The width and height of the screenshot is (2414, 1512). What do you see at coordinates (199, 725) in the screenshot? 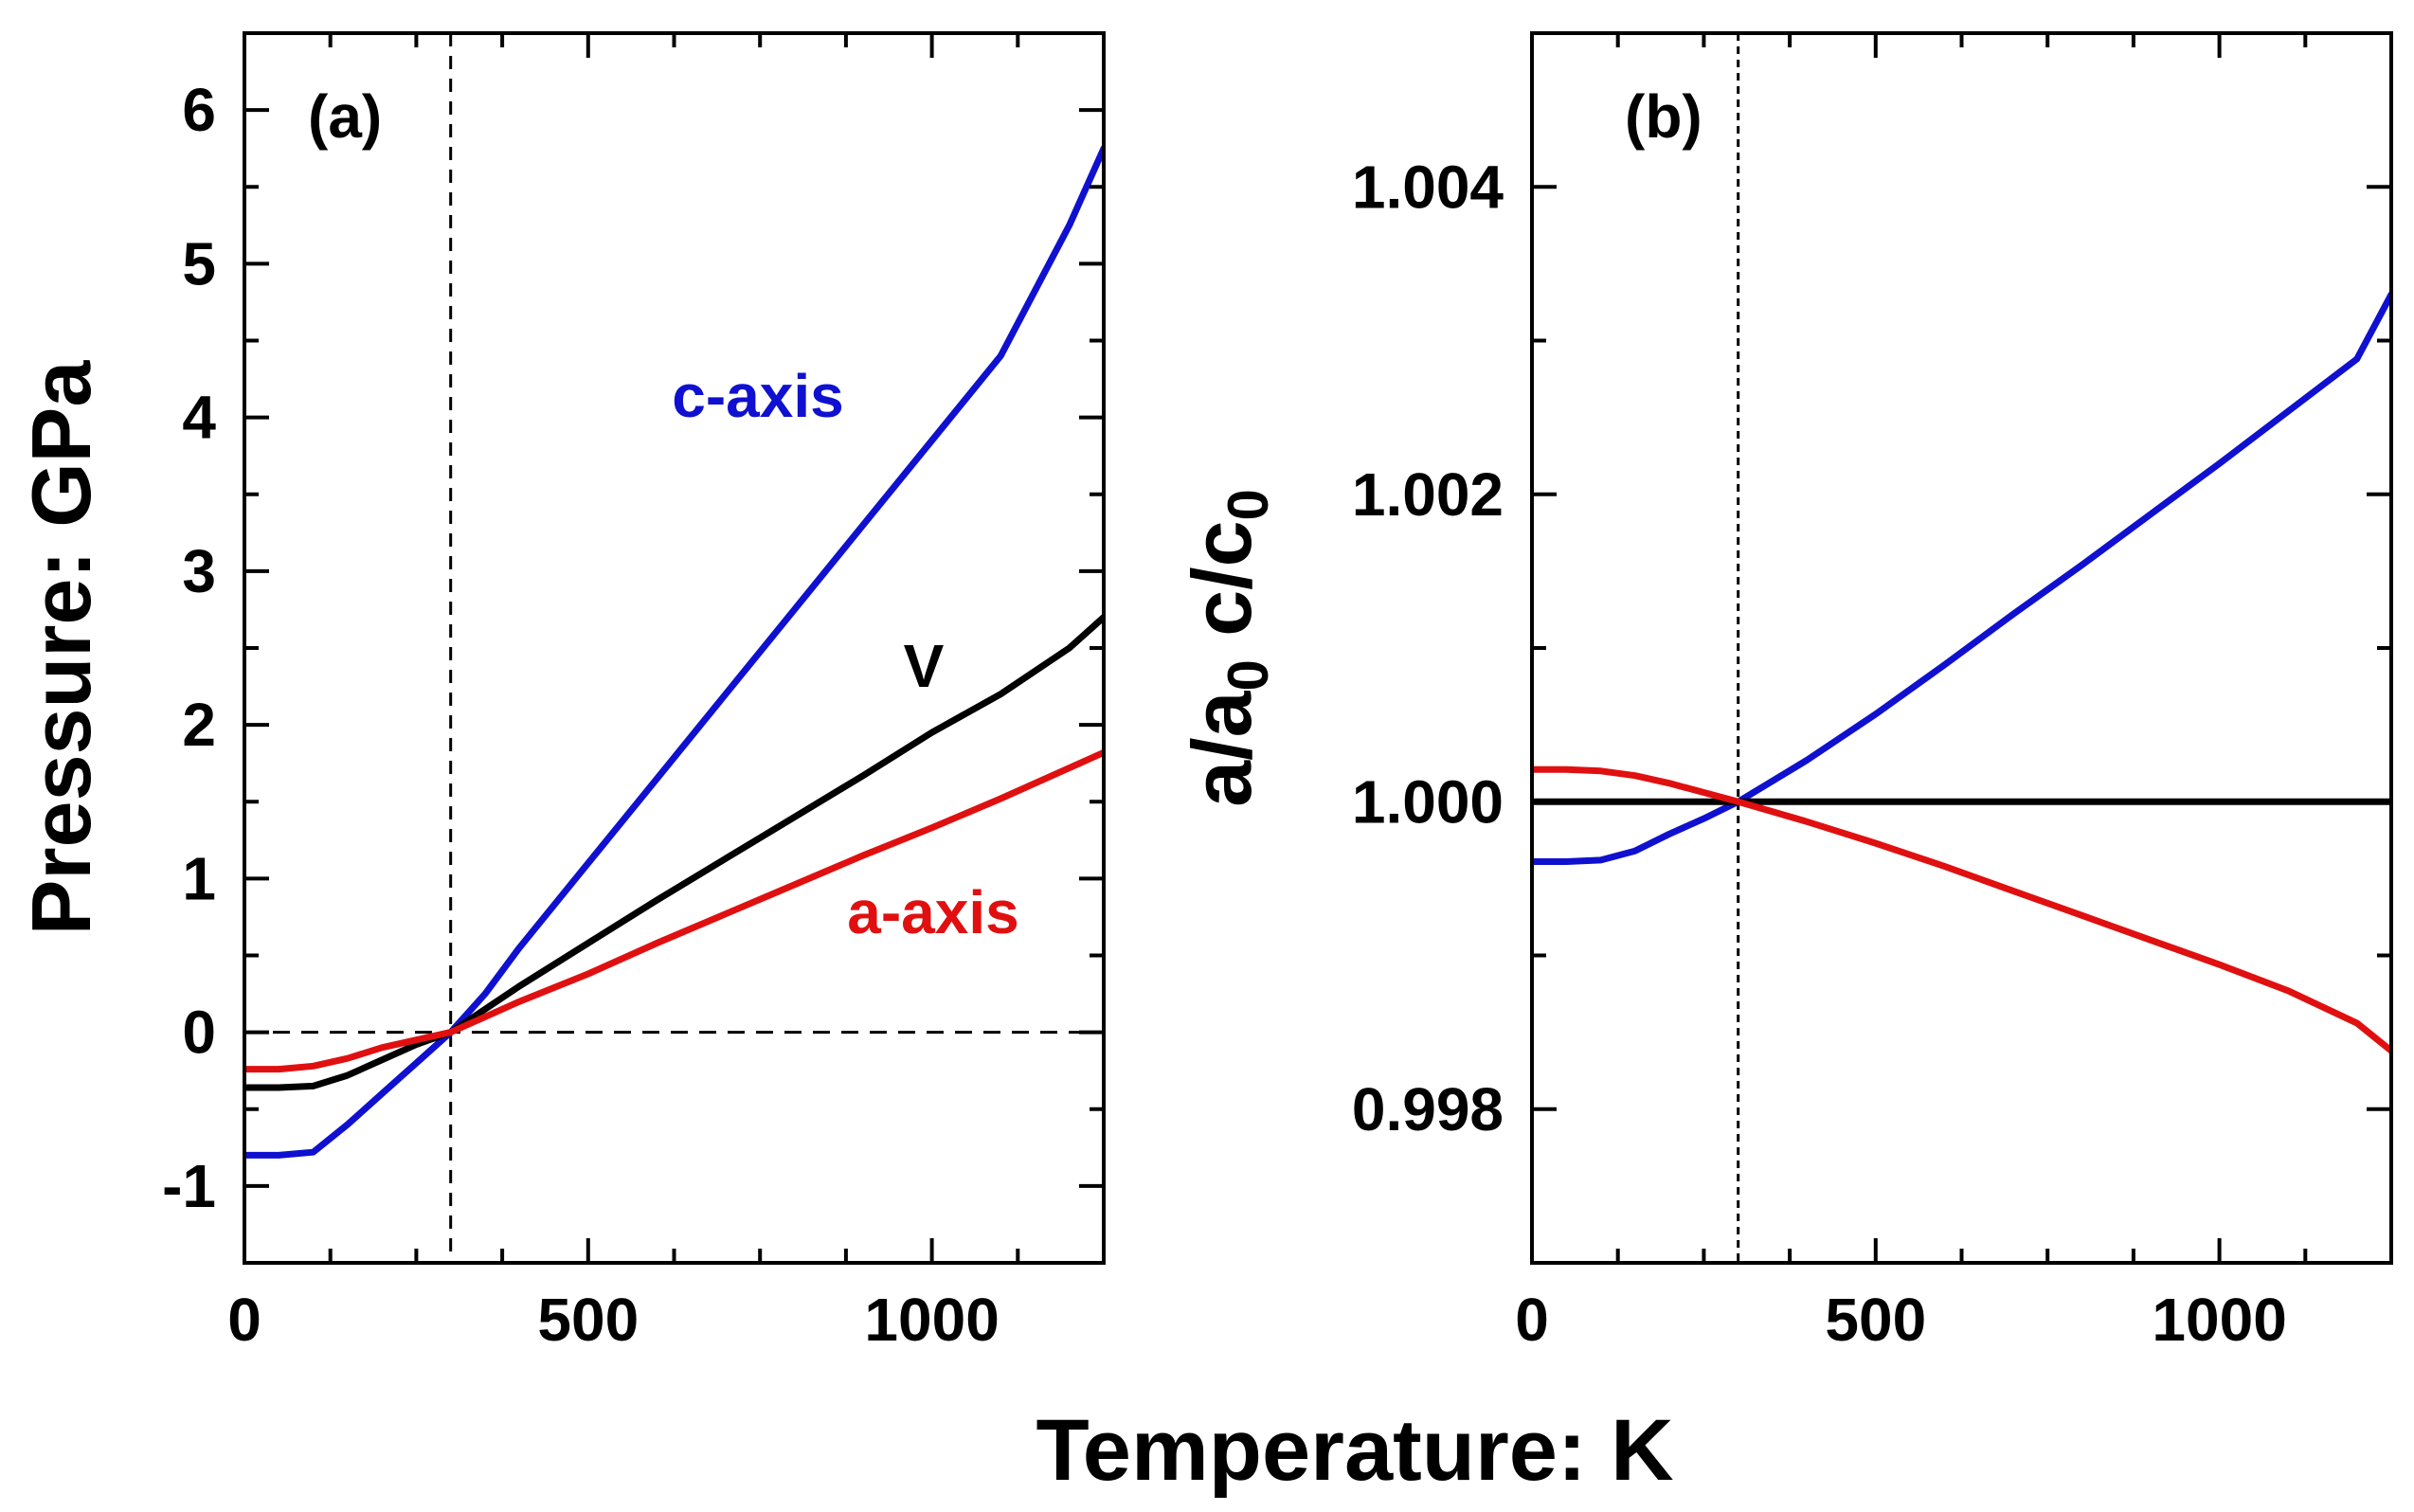
I see `y-tick-label: 2` at bounding box center [199, 725].